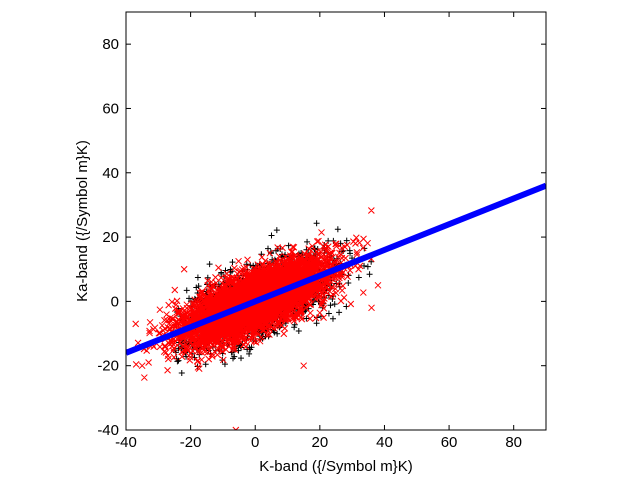  What do you see at coordinates (110, 108) in the screenshot?
I see `y-tick-label: 60` at bounding box center [110, 108].